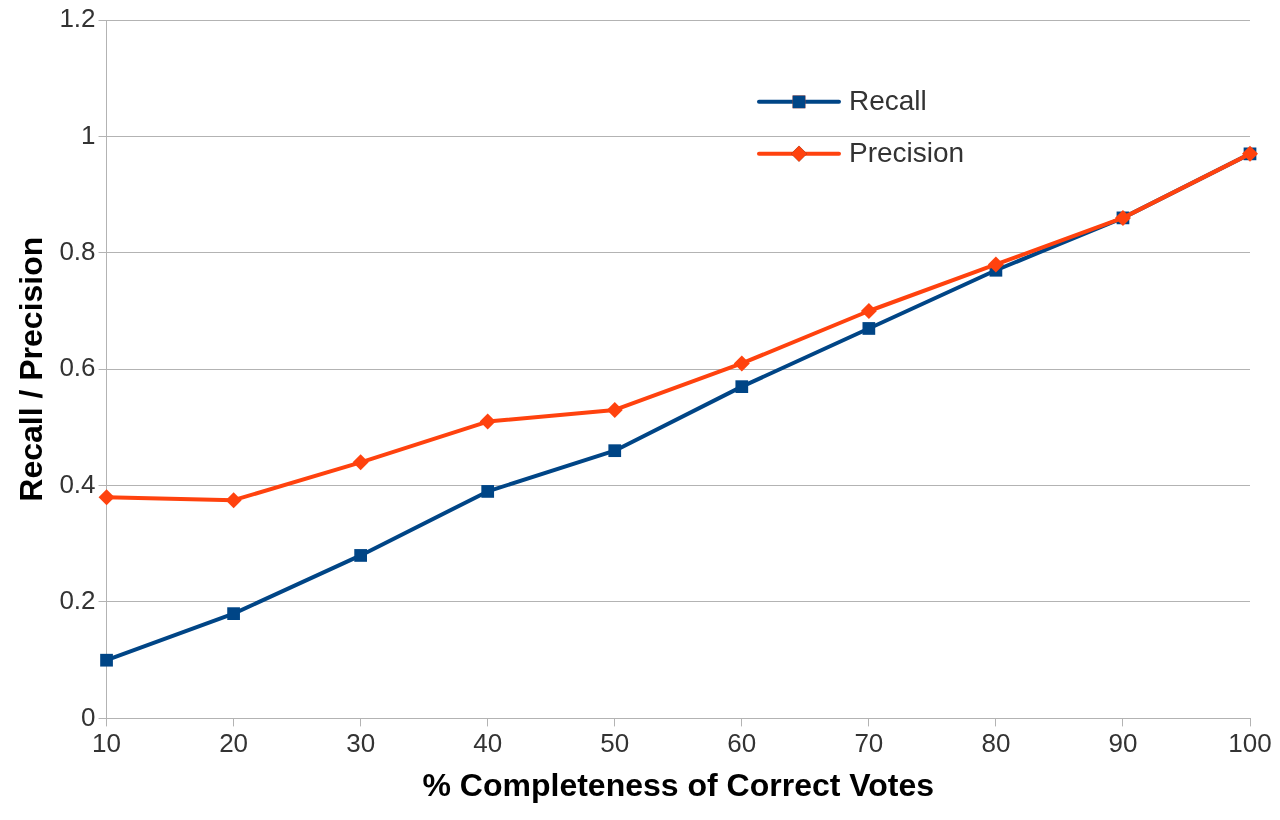  Describe the element at coordinates (31, 369) in the screenshot. I see `y-axis-title: Recall / Precision` at that location.